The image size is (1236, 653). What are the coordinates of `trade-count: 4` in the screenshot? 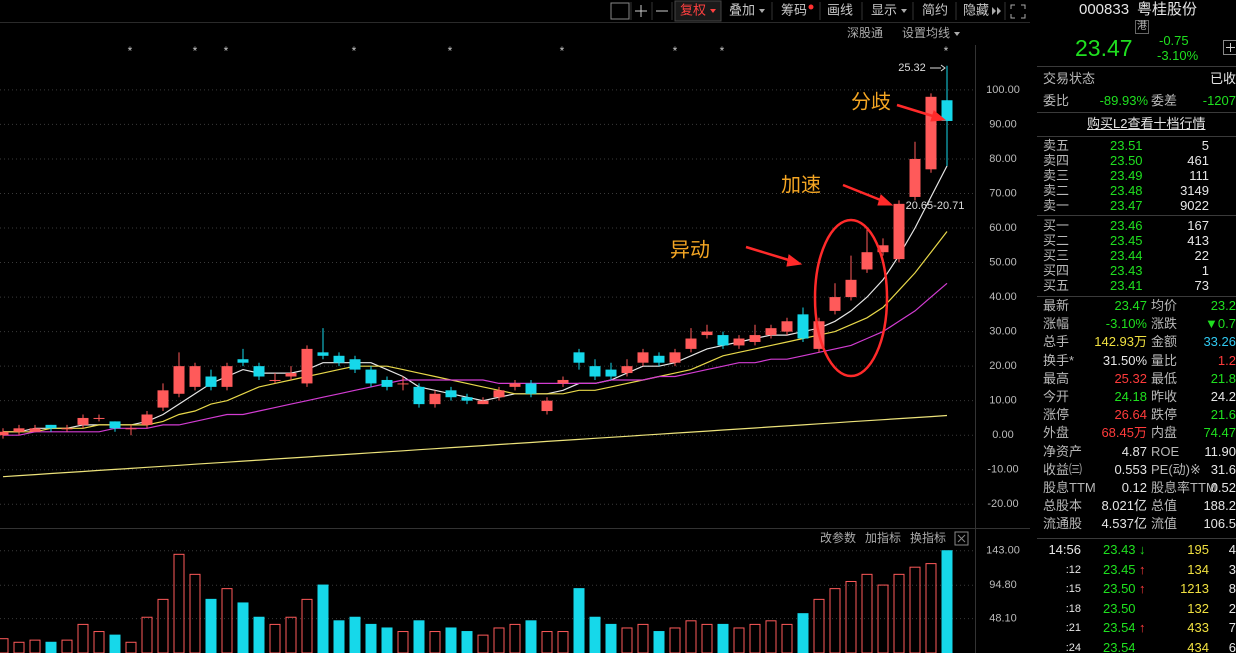 It's located at (1232, 549).